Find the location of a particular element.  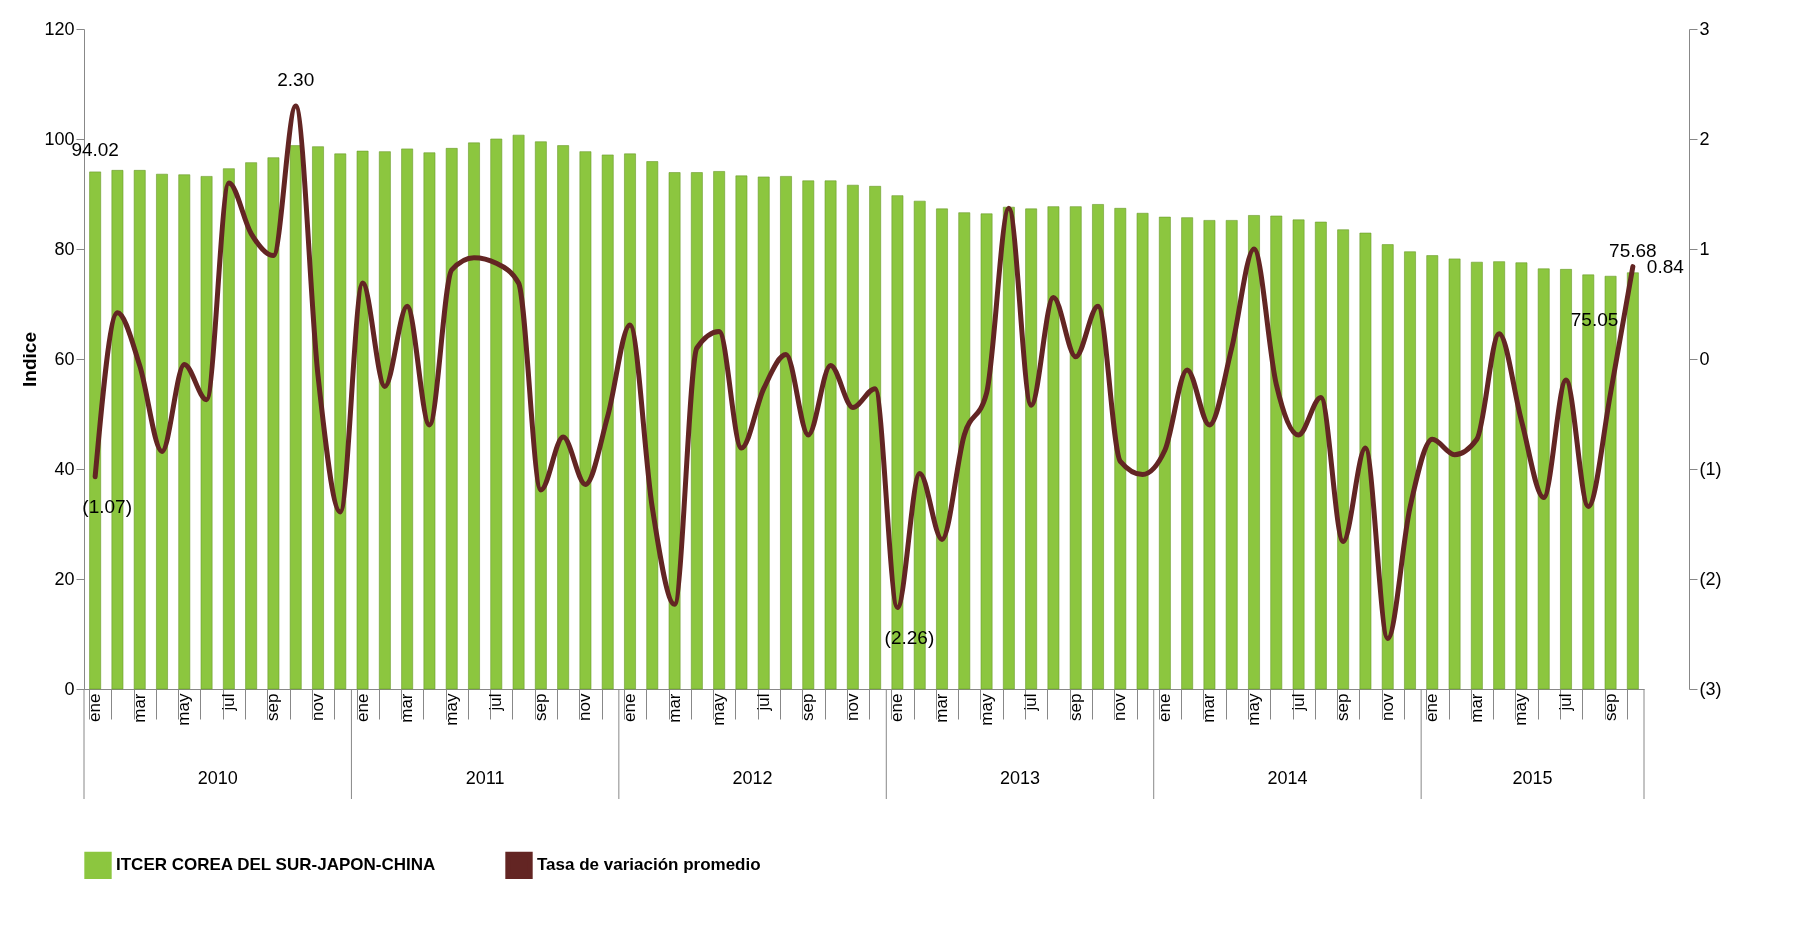

y2-tick-label: 3 is located at coordinates (1704, 28).